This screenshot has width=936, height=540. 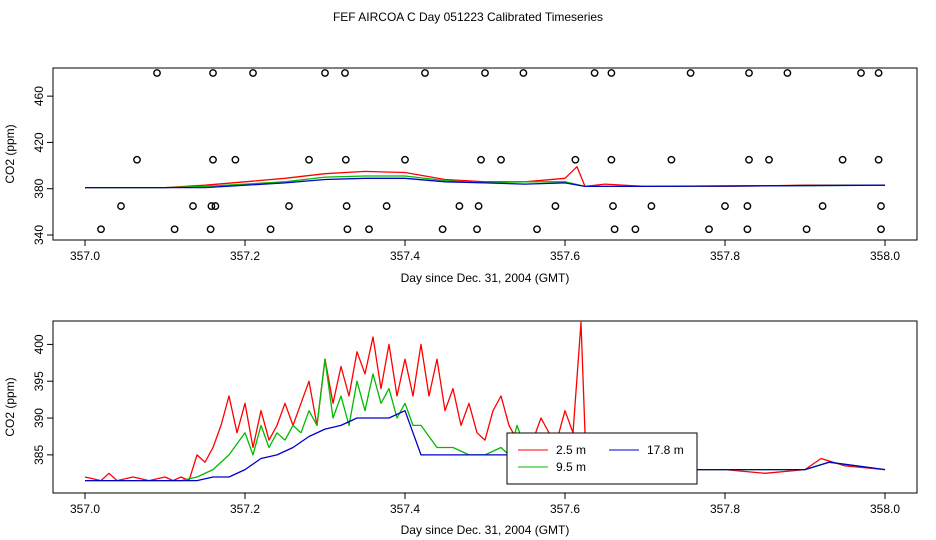 What do you see at coordinates (485, 251) in the screenshot?
I see `top-x-axis: 357.0 357.2 357.4 357.6 357.8 358.0` at bounding box center [485, 251].